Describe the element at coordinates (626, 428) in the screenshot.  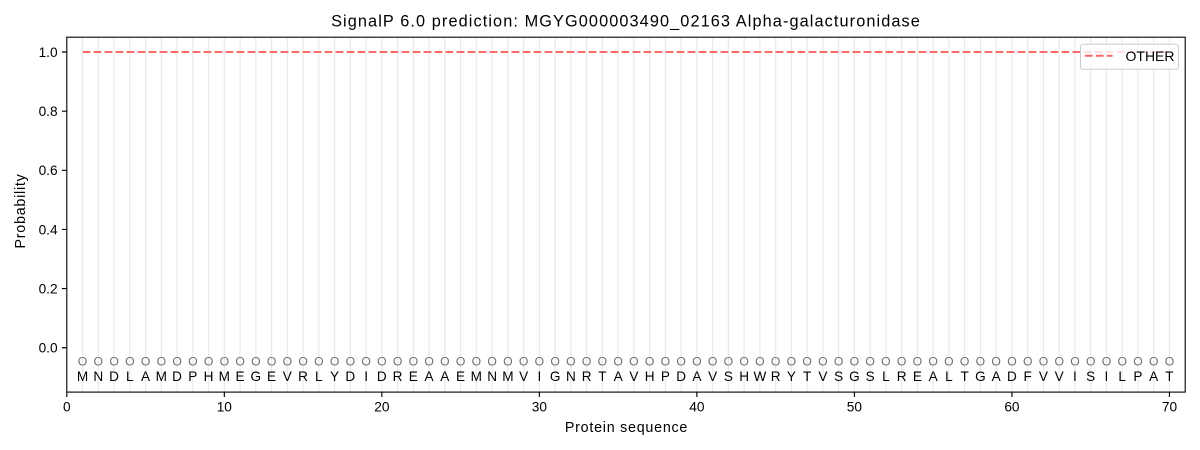
I see `svg-text: Protein sequence` at that location.